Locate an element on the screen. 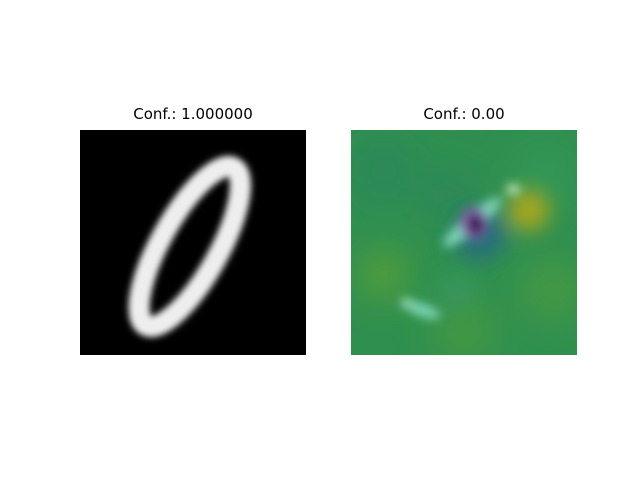 The width and height of the screenshot is (640, 480). panel-title-original: Conf.: 1.000000 is located at coordinates (193, 114).